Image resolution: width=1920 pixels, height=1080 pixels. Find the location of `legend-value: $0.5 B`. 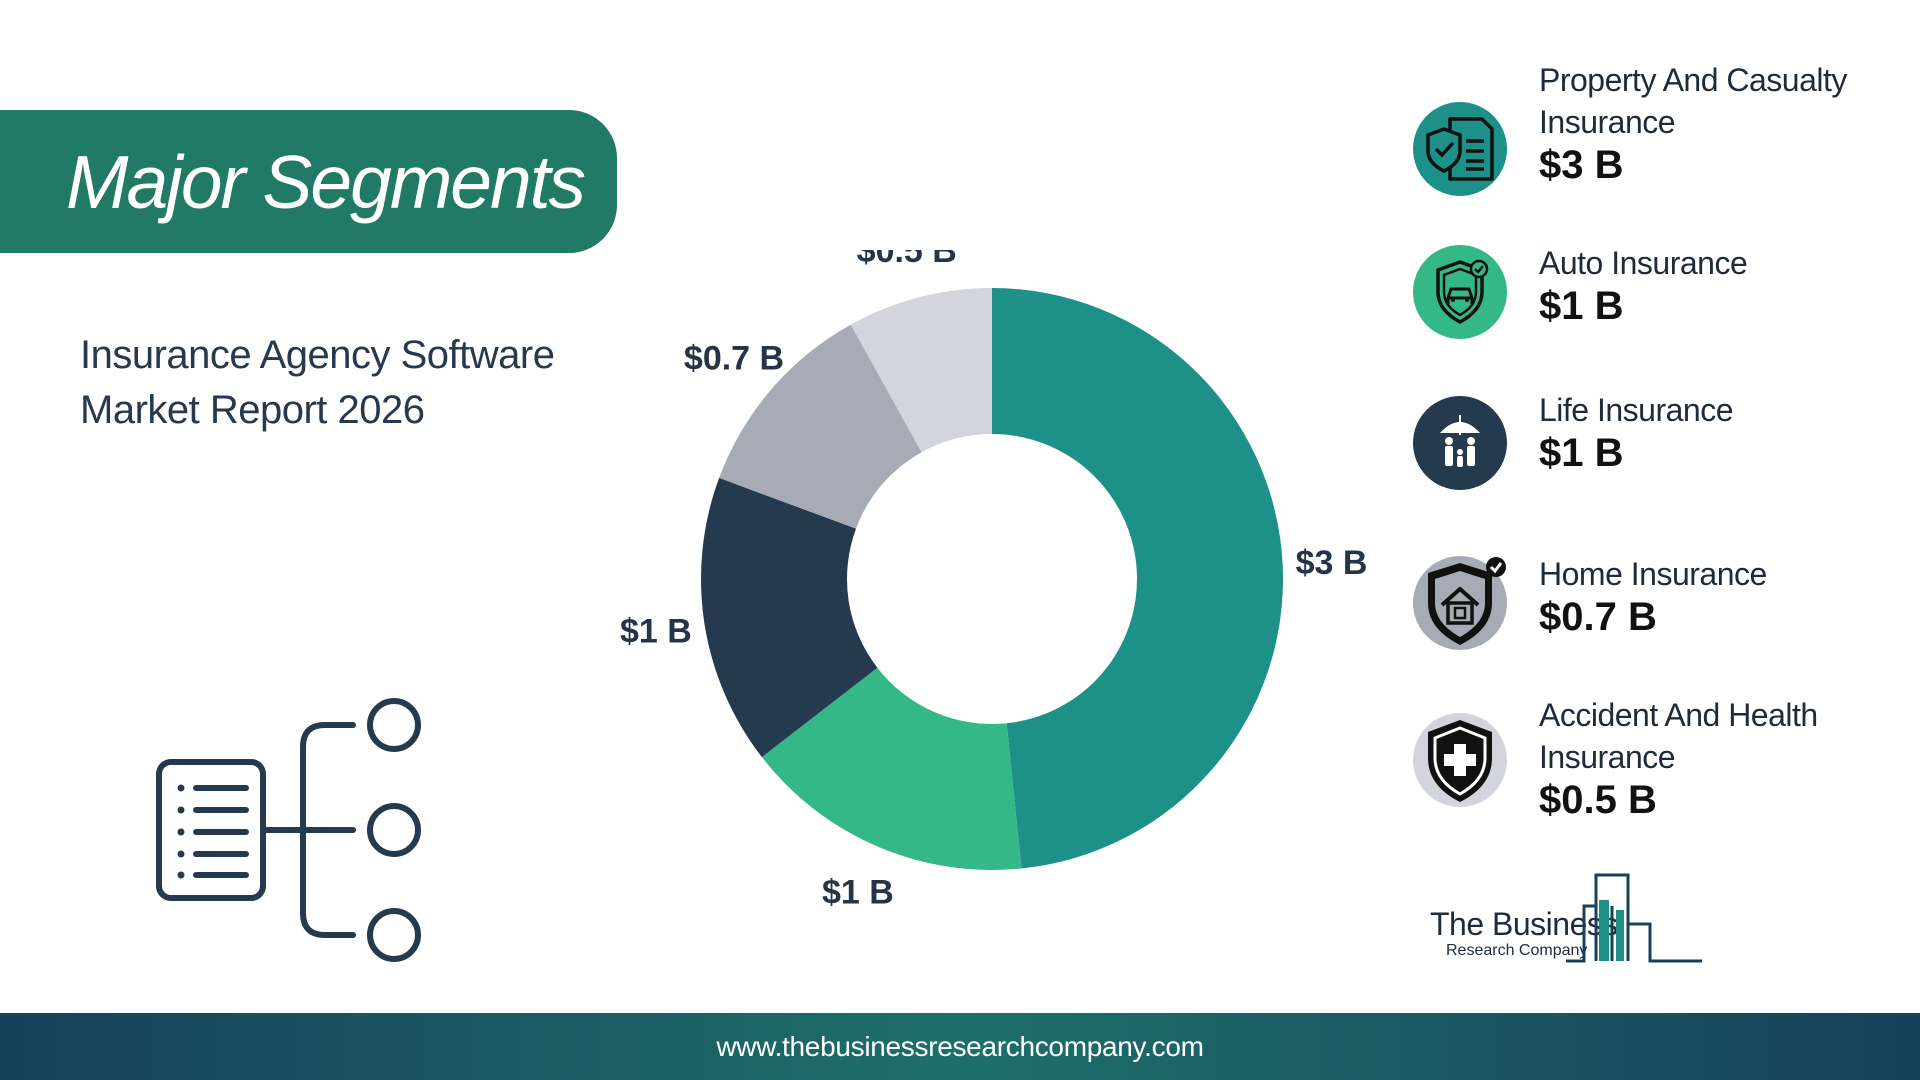

legend-value: $0.5 B is located at coordinates (1598, 800).